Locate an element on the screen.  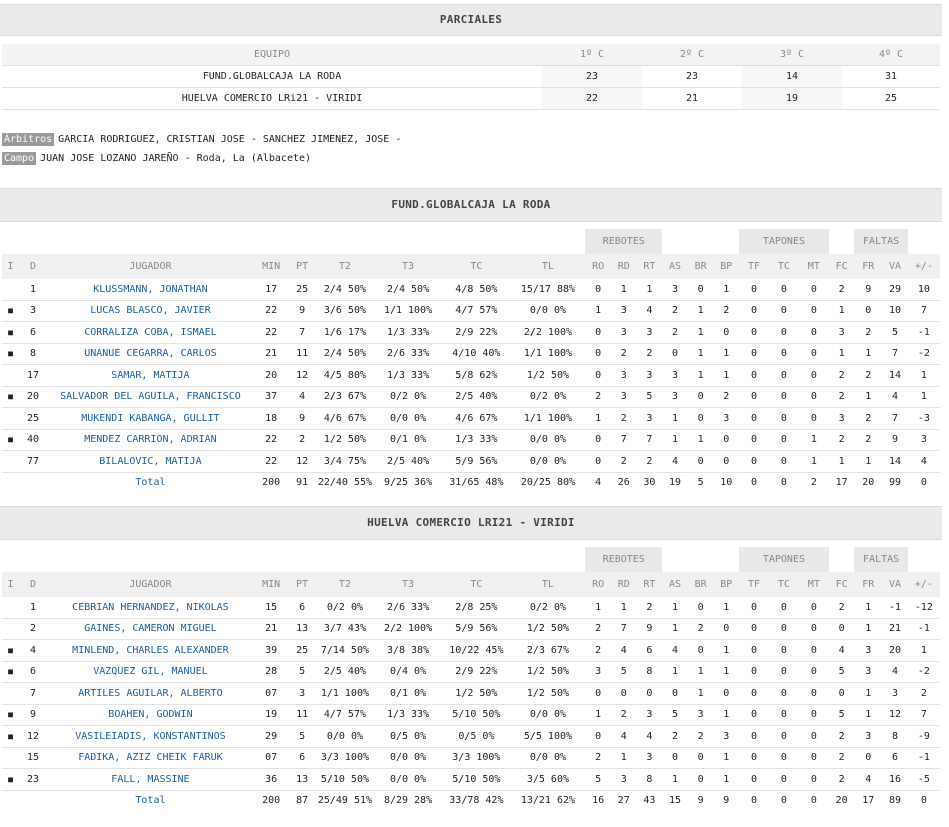
minutes: 22 is located at coordinates (271, 461).